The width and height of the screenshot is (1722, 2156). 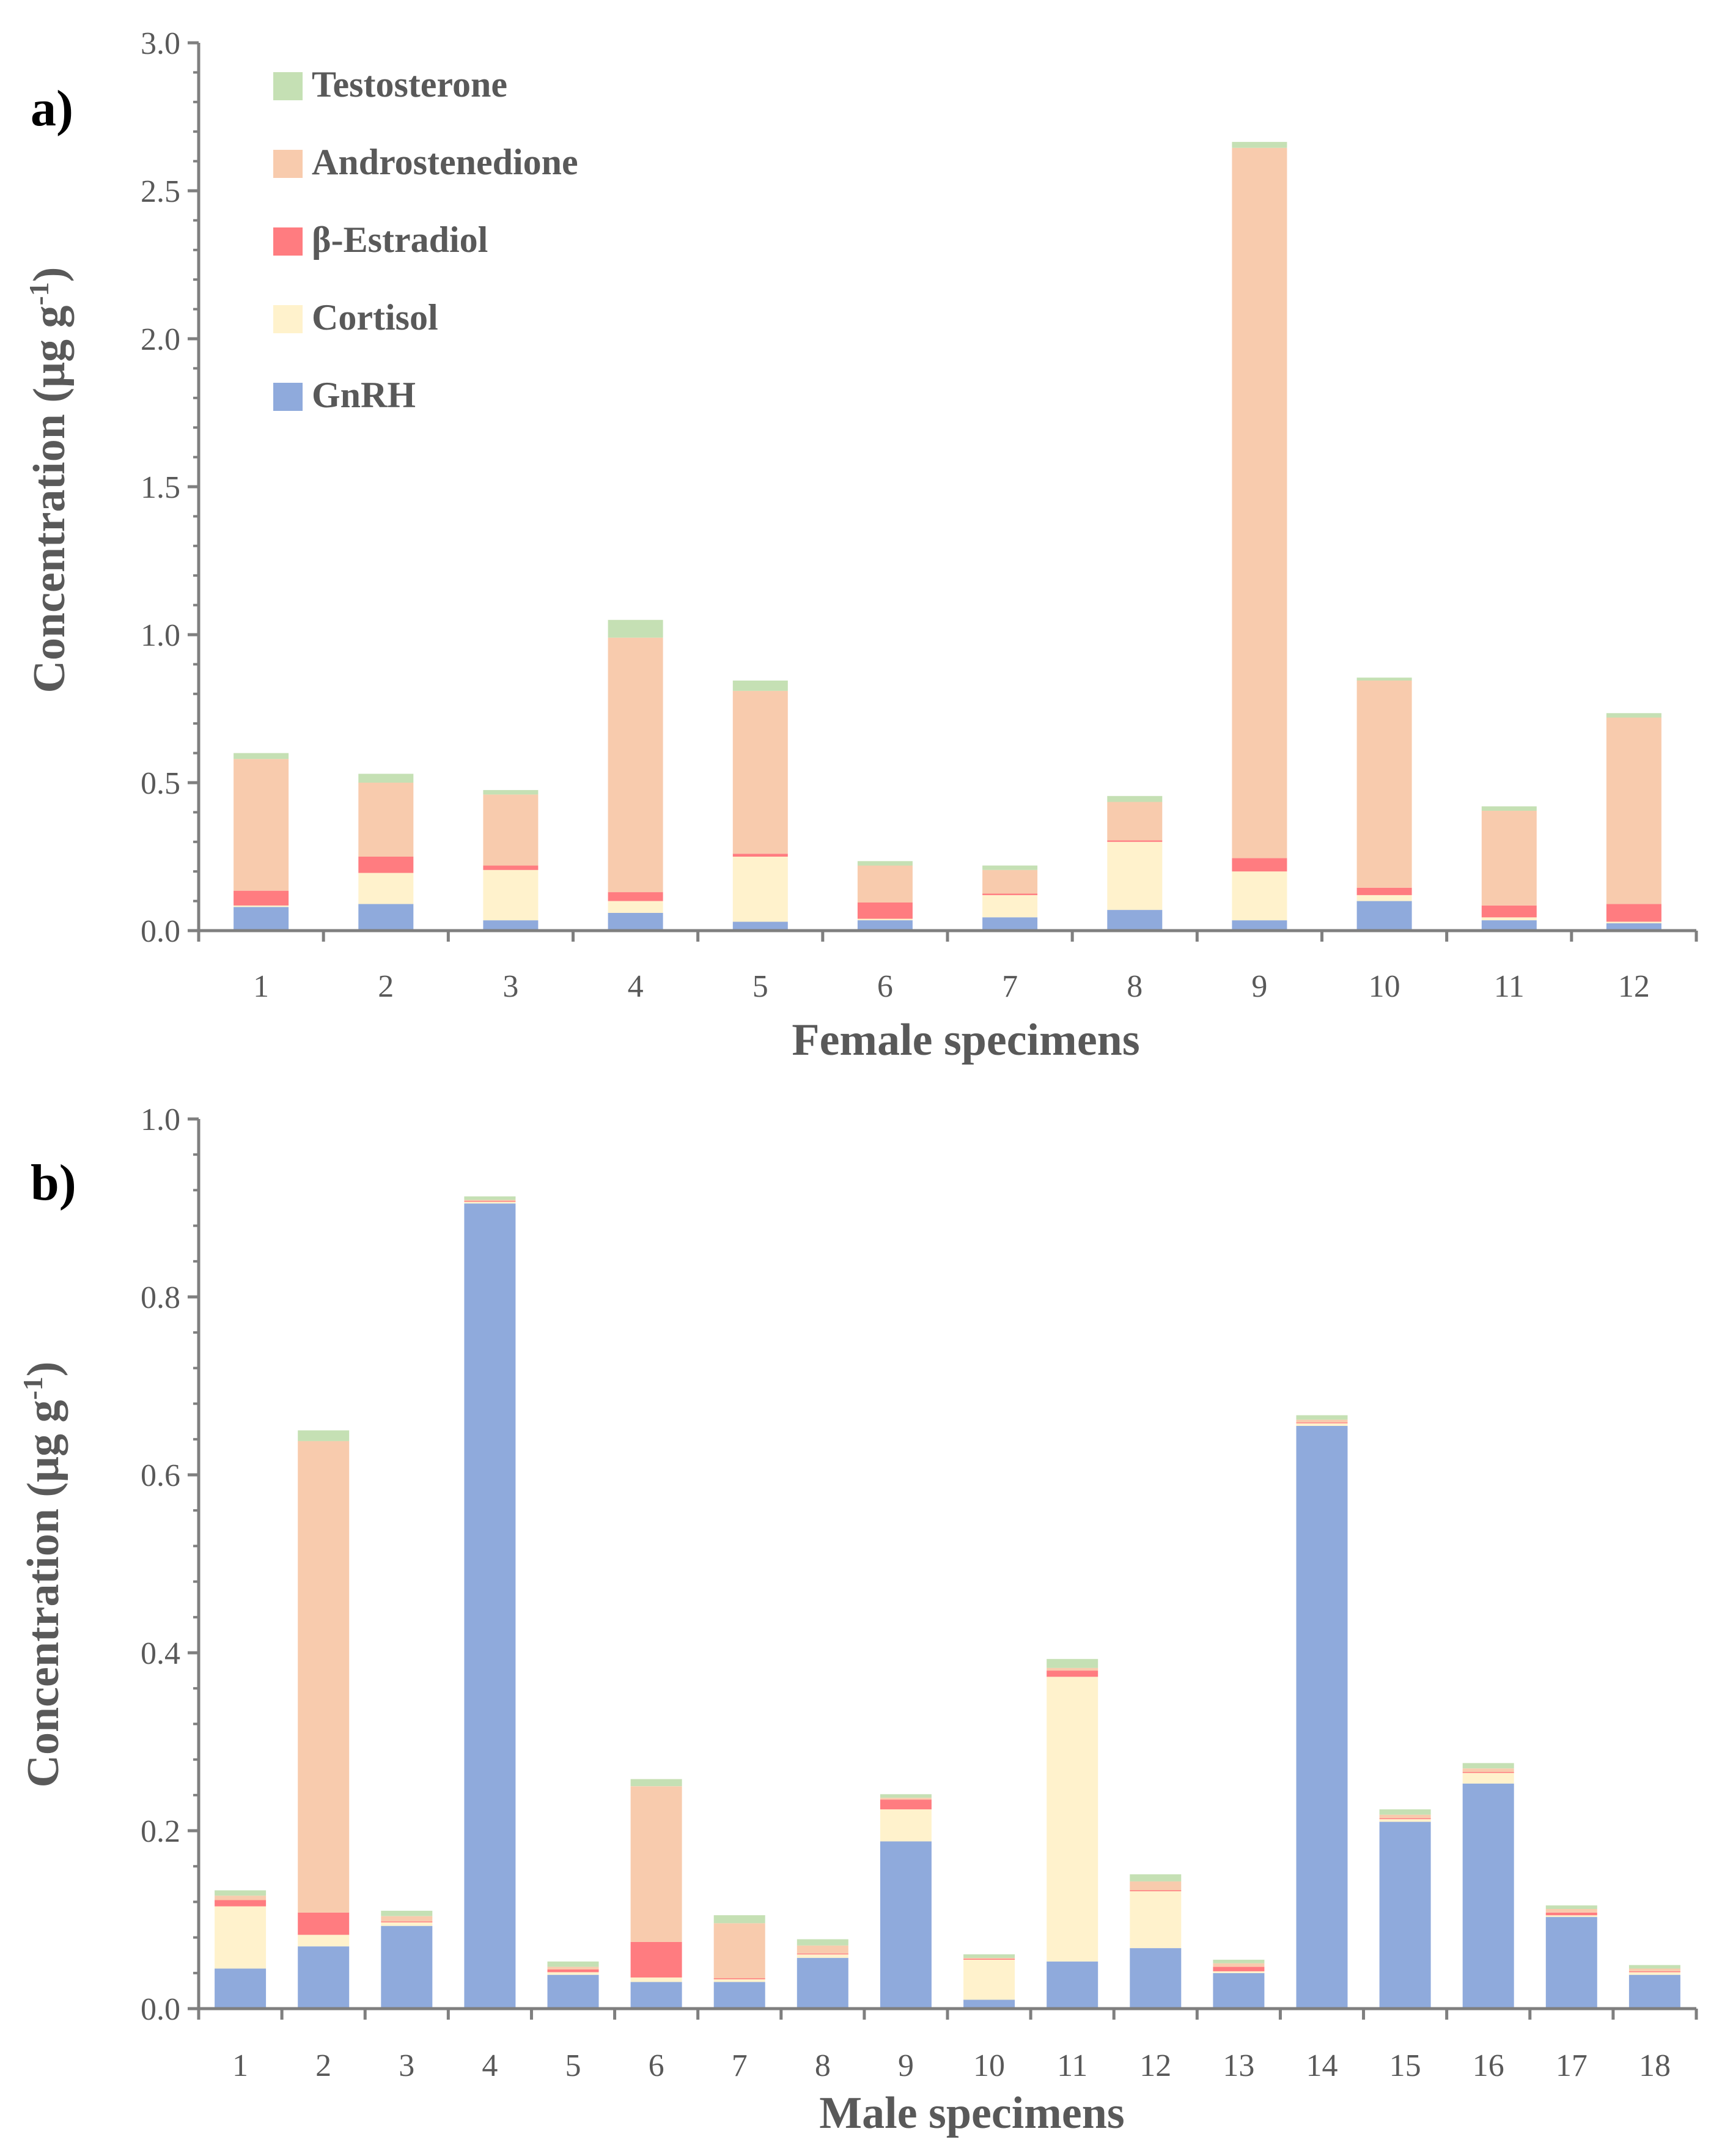 What do you see at coordinates (740, 2065) in the screenshot?
I see `x-tick-label-male: 7` at bounding box center [740, 2065].